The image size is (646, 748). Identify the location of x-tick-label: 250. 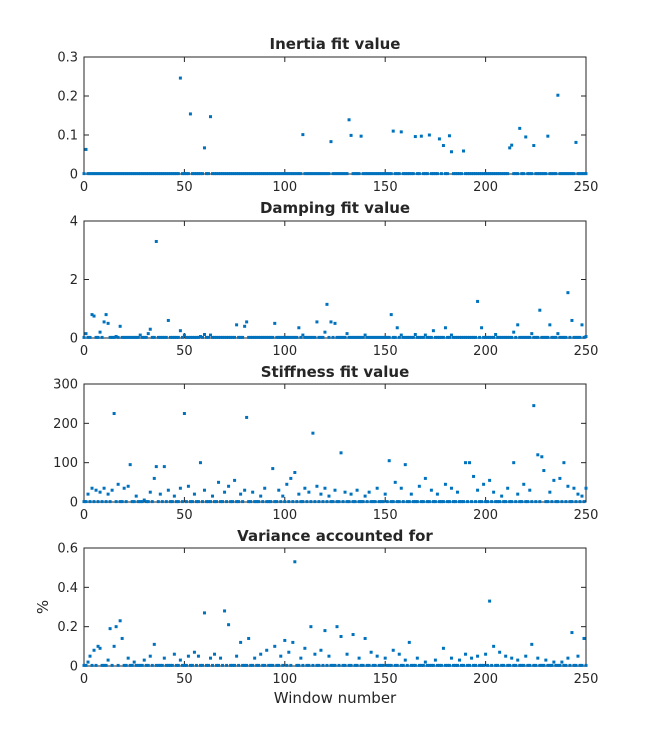
(586, 351).